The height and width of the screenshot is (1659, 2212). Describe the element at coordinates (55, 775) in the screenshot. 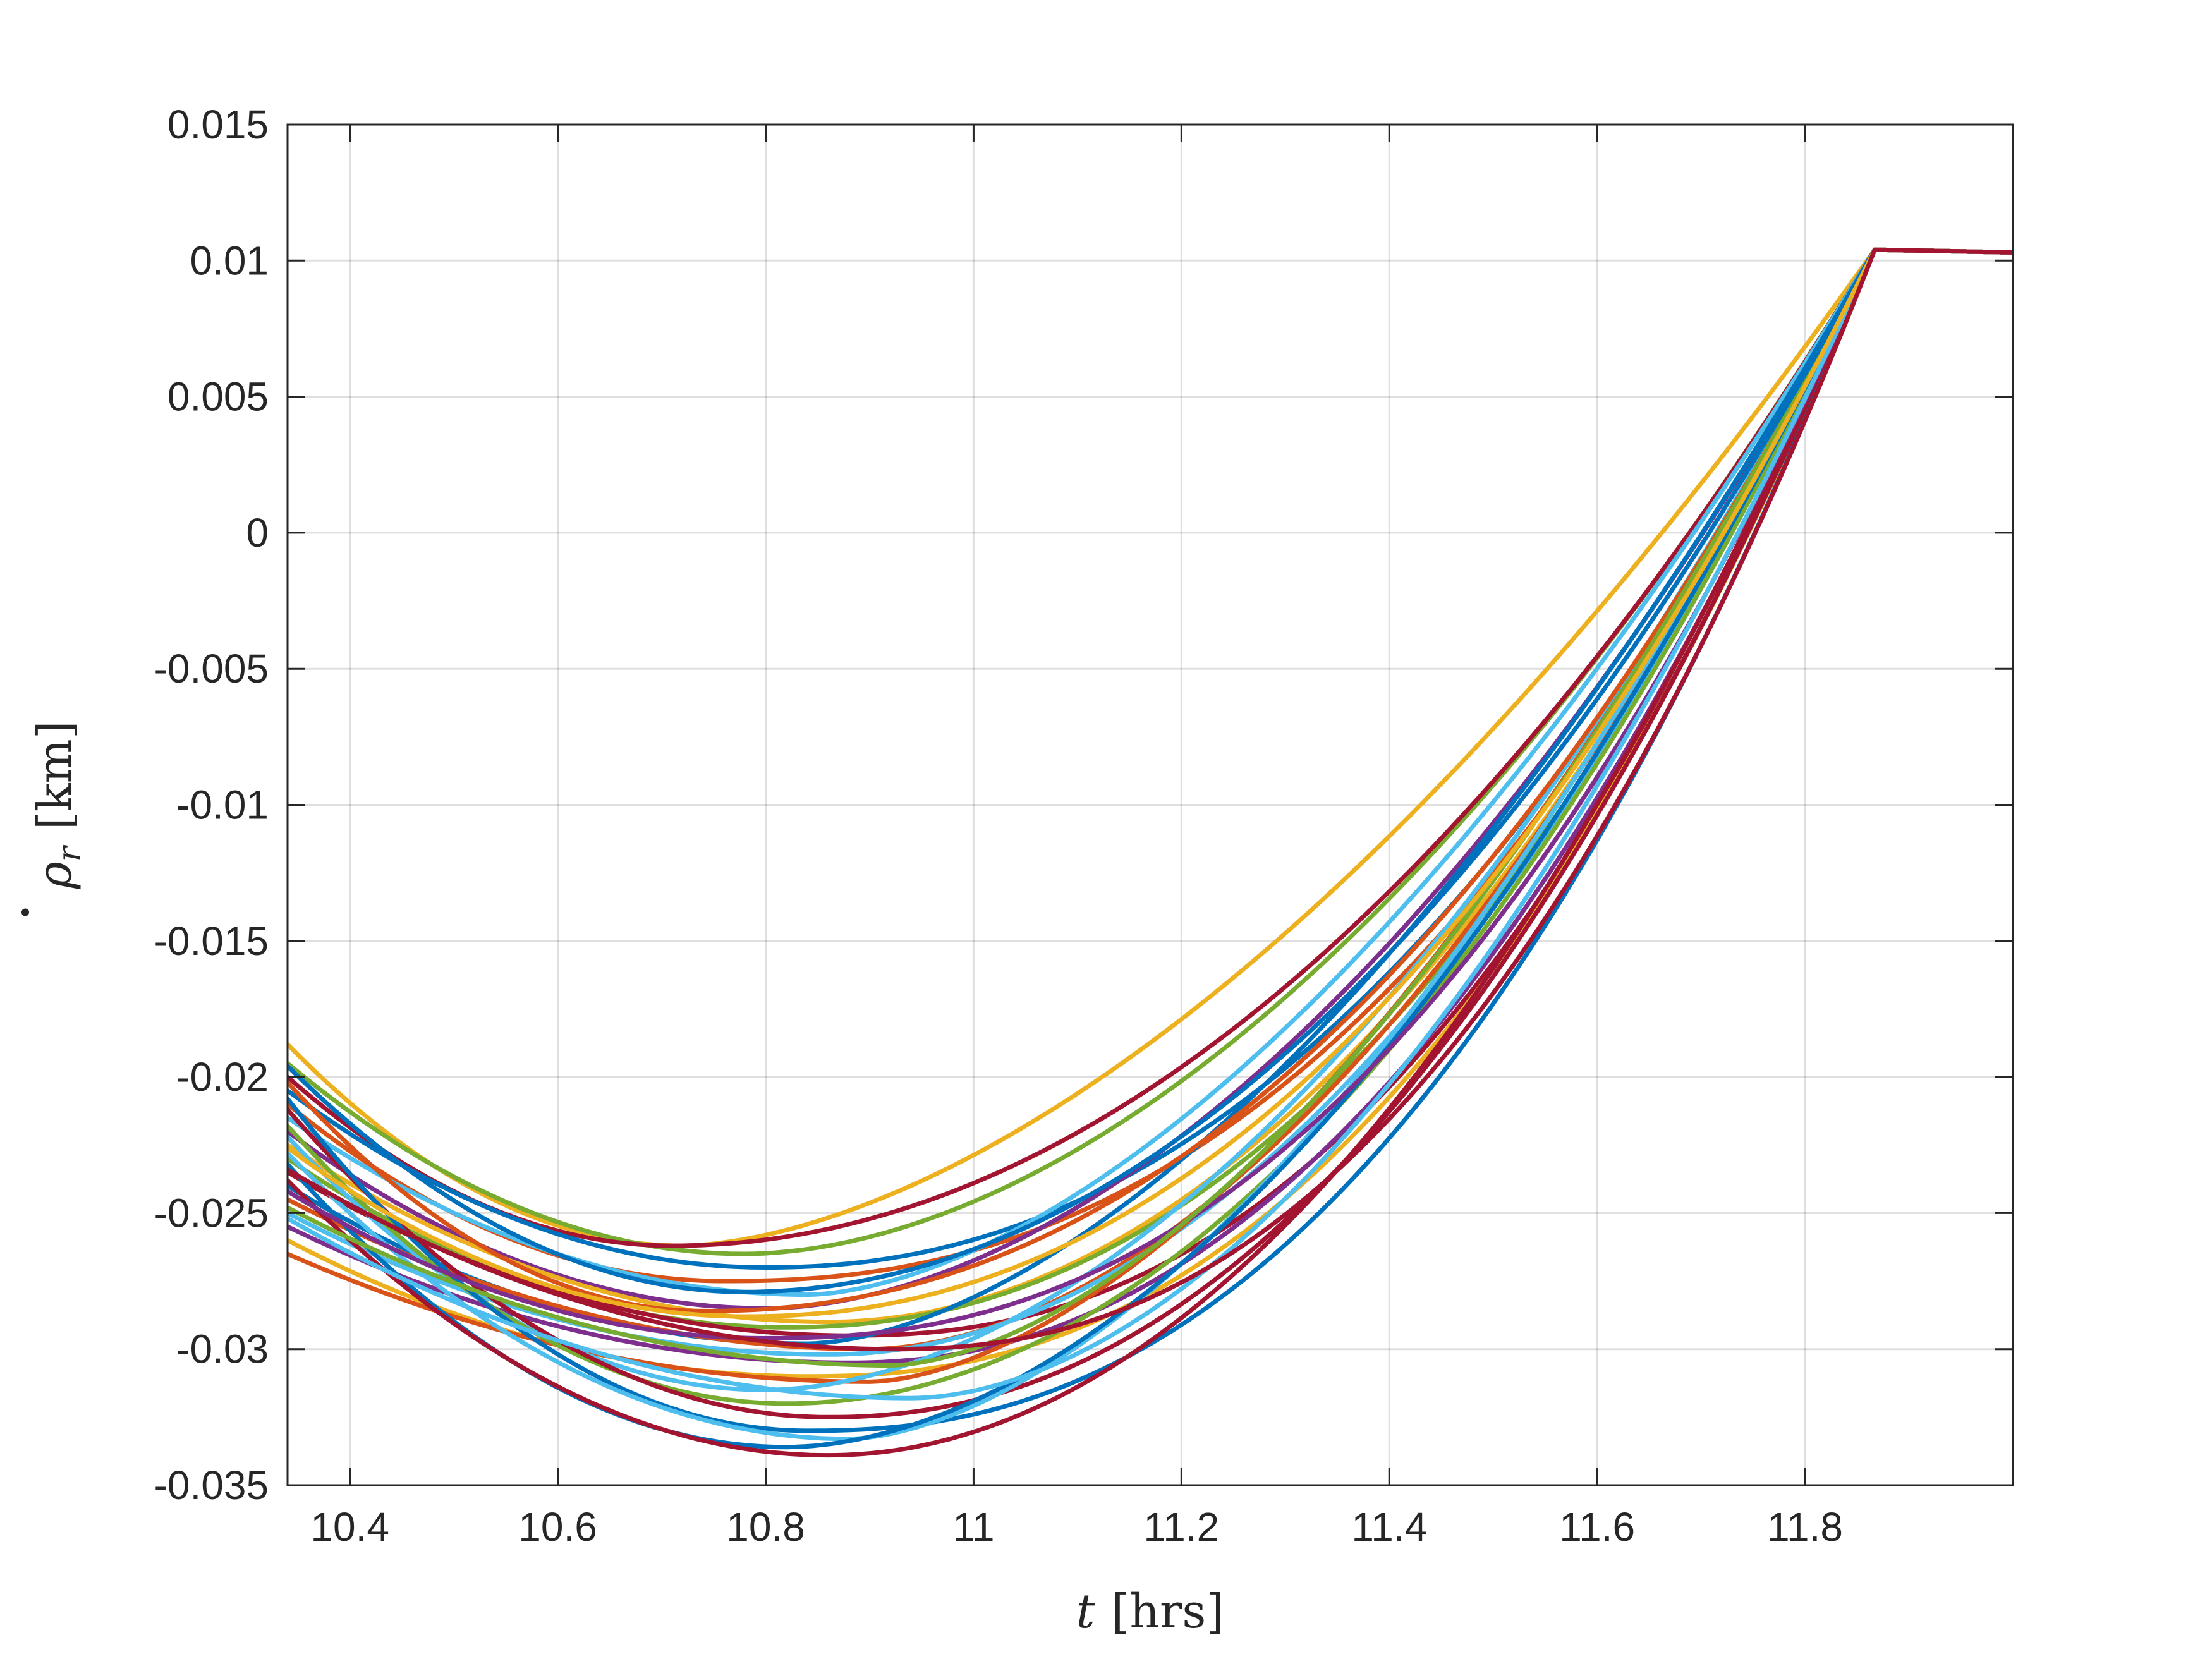

I see `y-axis-unit: [km]` at that location.